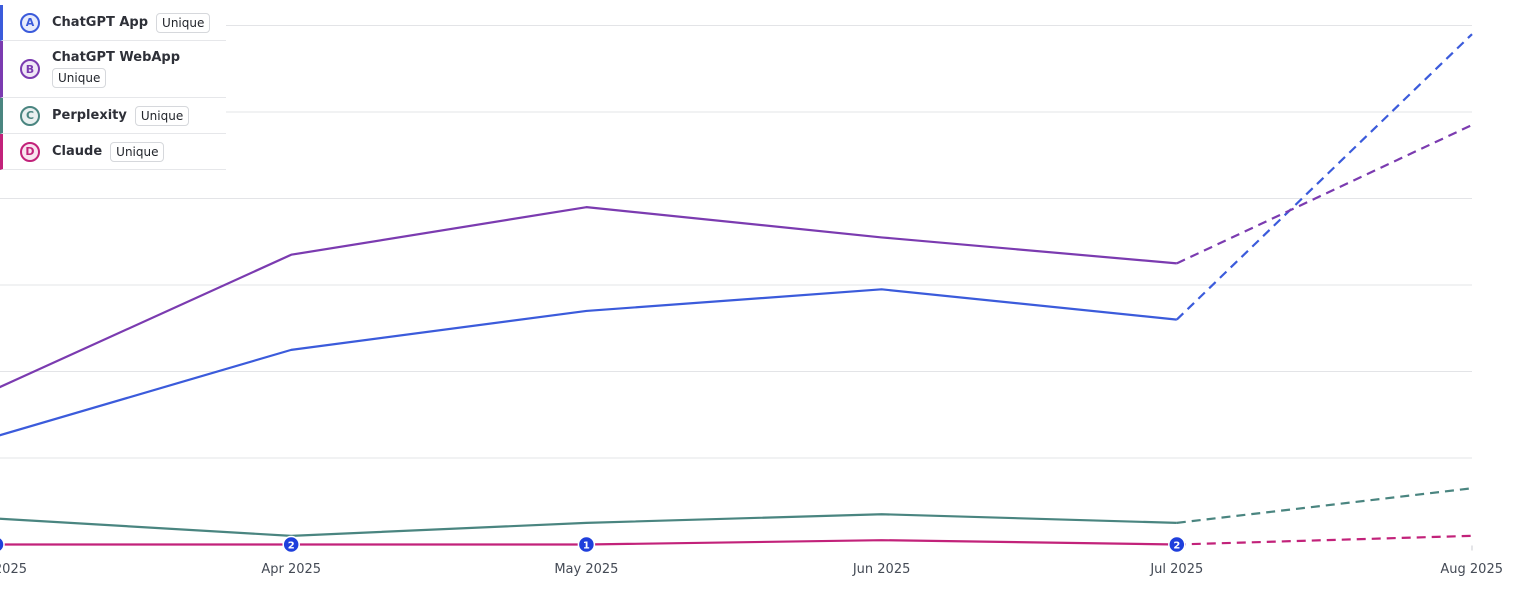 The image size is (1523, 591). Describe the element at coordinates (1176, 569) in the screenshot. I see `x-tick-label: Jul 2025` at that location.